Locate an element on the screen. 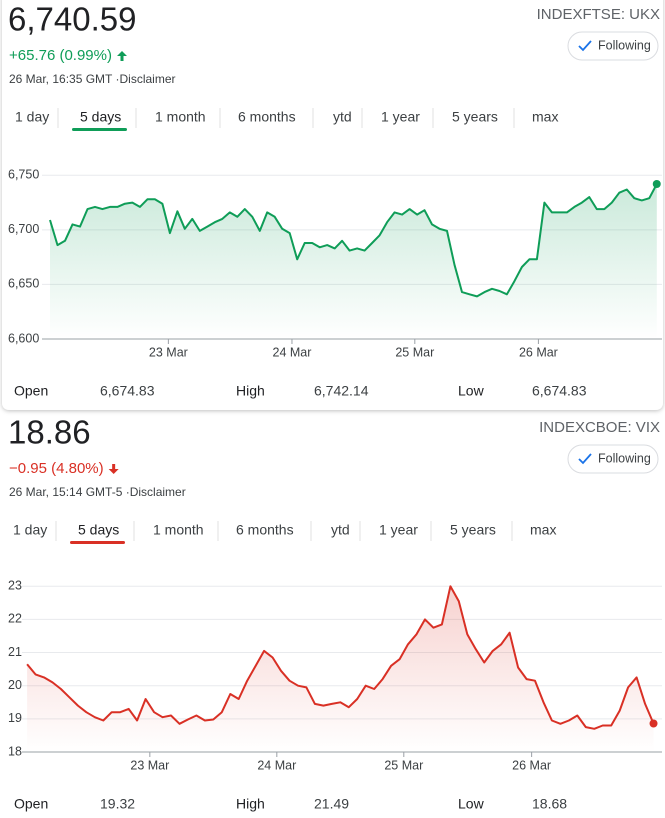 This screenshot has height=818, width=665. change: −0.95 (4.80%) is located at coordinates (56, 468).